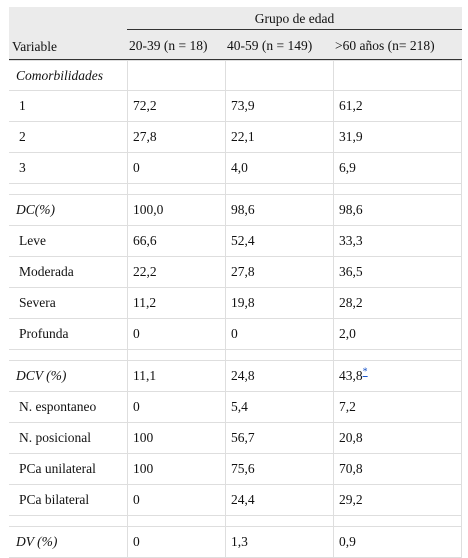 The width and height of the screenshot is (468, 558). I want to click on cell-value: 75,6, so click(279, 469).